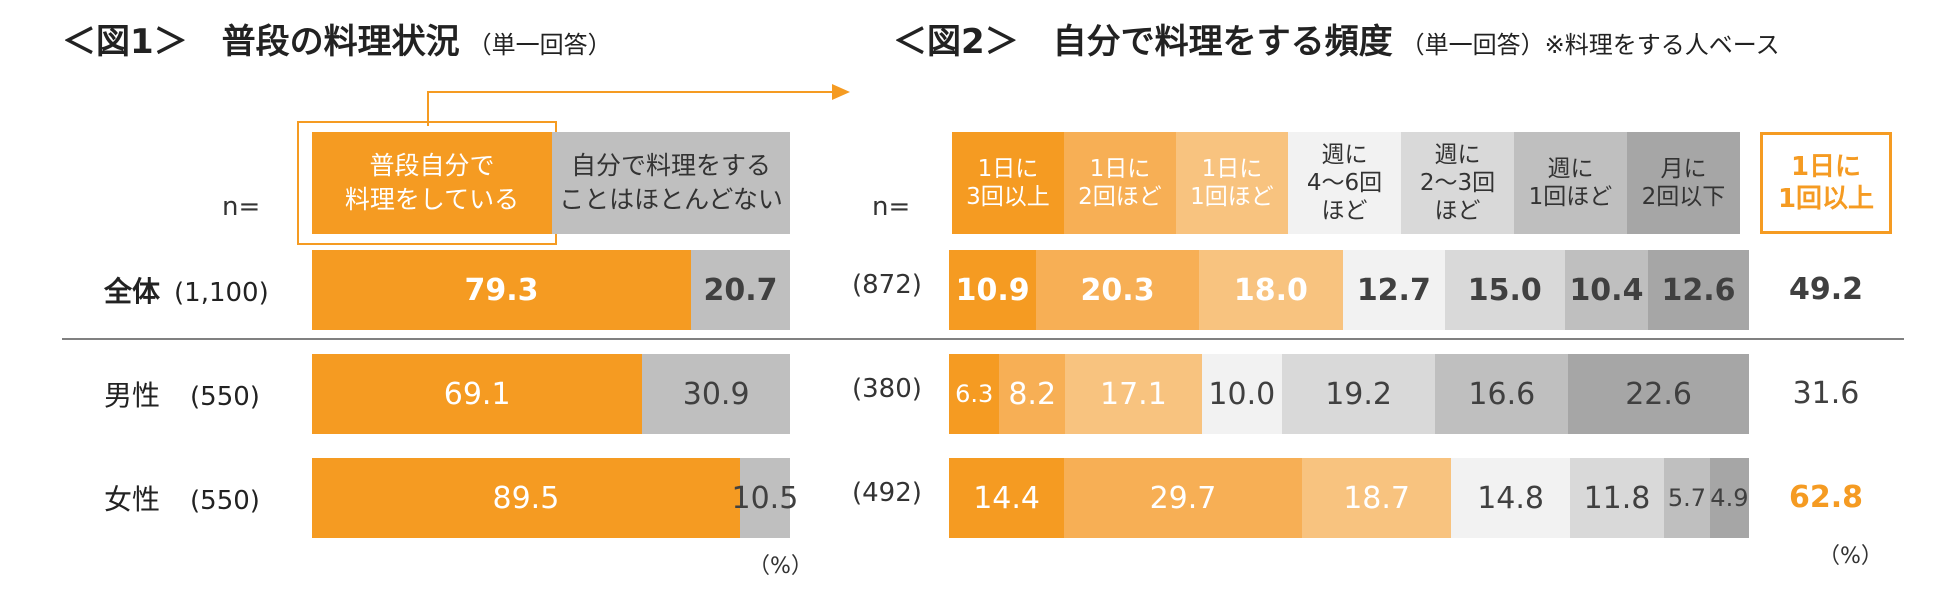 This screenshot has height=593, width=1950. I want to click on fig2-title: ＜図2＞ 自分で料理をする頻度 （単一回答）※料理をする人ベース, so click(1336, 38).